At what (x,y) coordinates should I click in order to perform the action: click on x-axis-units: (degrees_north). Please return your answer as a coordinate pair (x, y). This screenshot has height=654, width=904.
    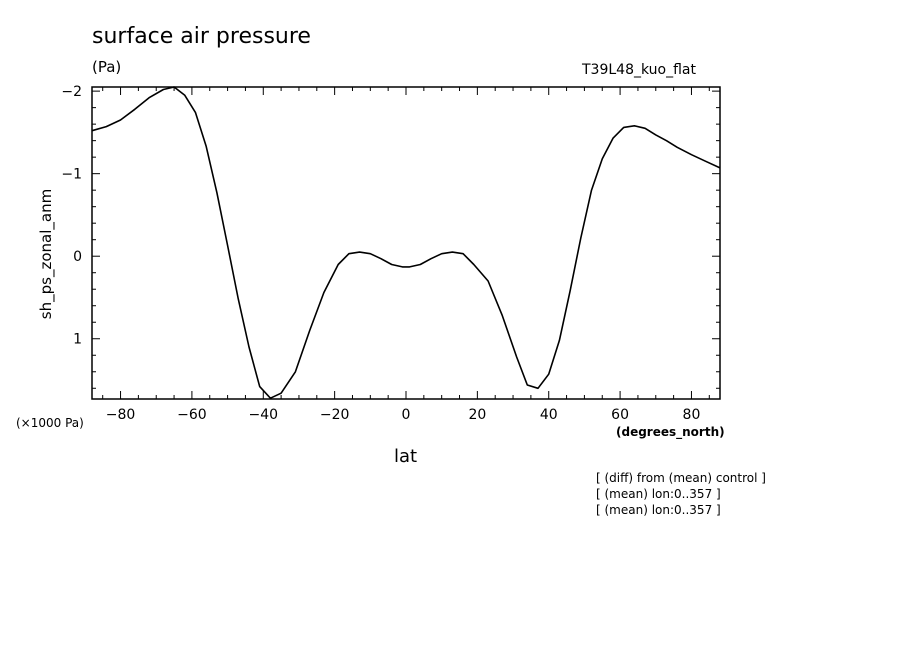
    Looking at the image, I should click on (670, 432).